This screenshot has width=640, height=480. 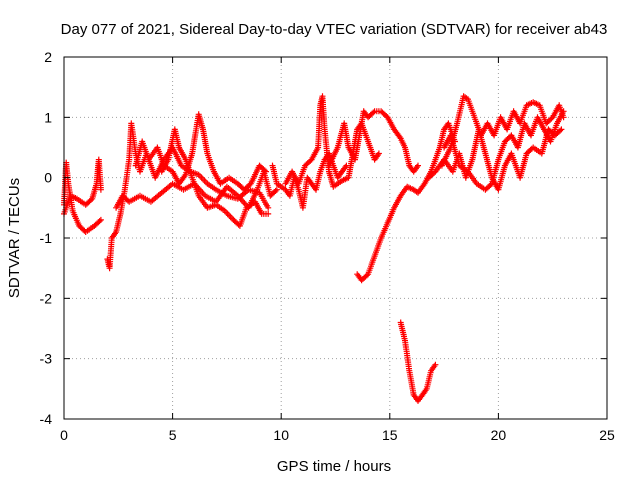 What do you see at coordinates (281, 435) in the screenshot?
I see `x-tick-label: 10` at bounding box center [281, 435].